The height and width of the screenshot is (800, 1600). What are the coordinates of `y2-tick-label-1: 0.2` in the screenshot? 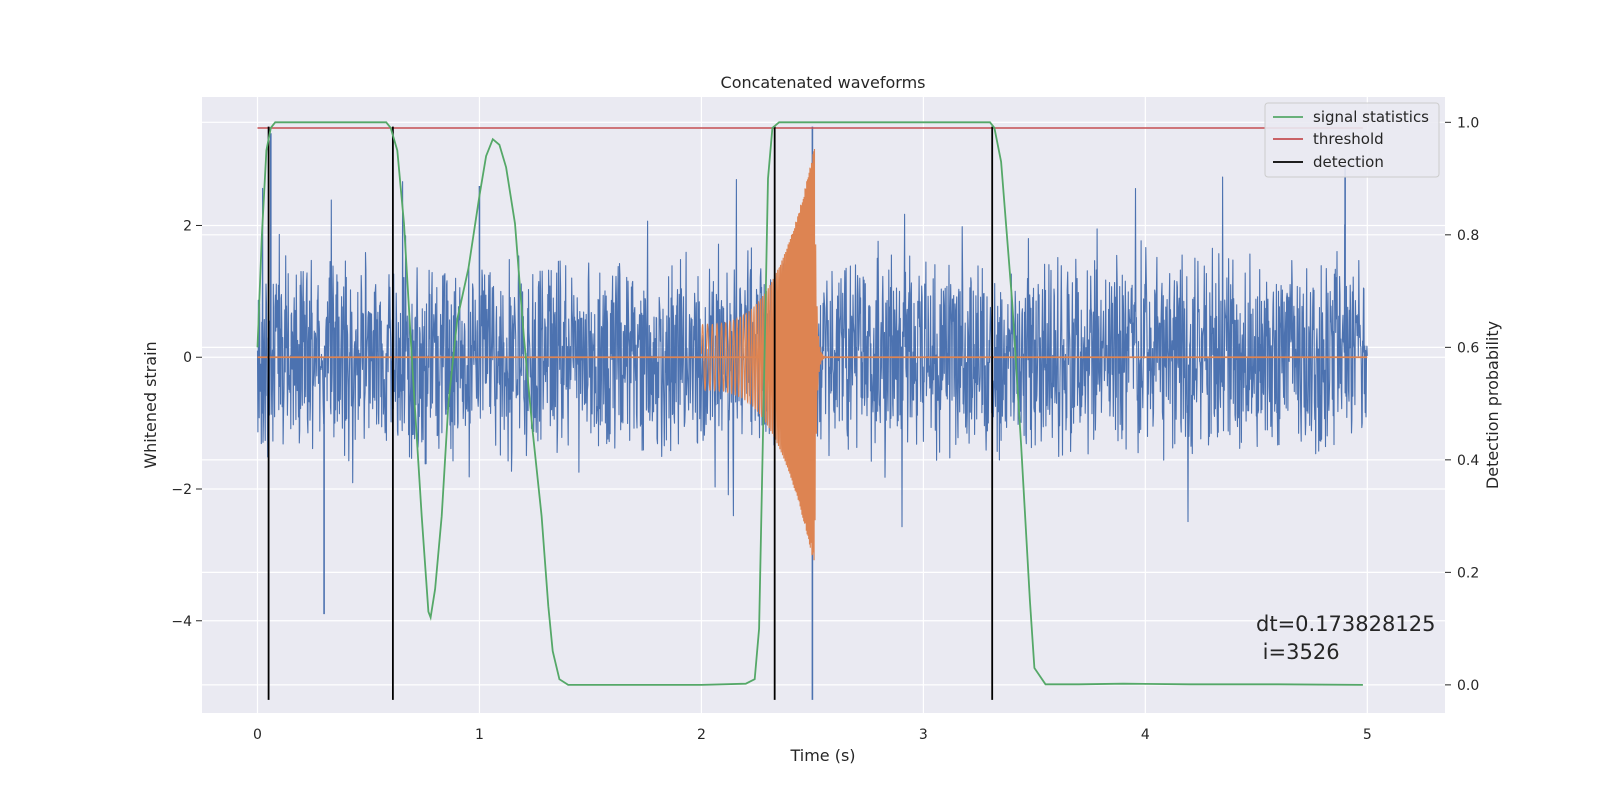 It's located at (1468, 573).